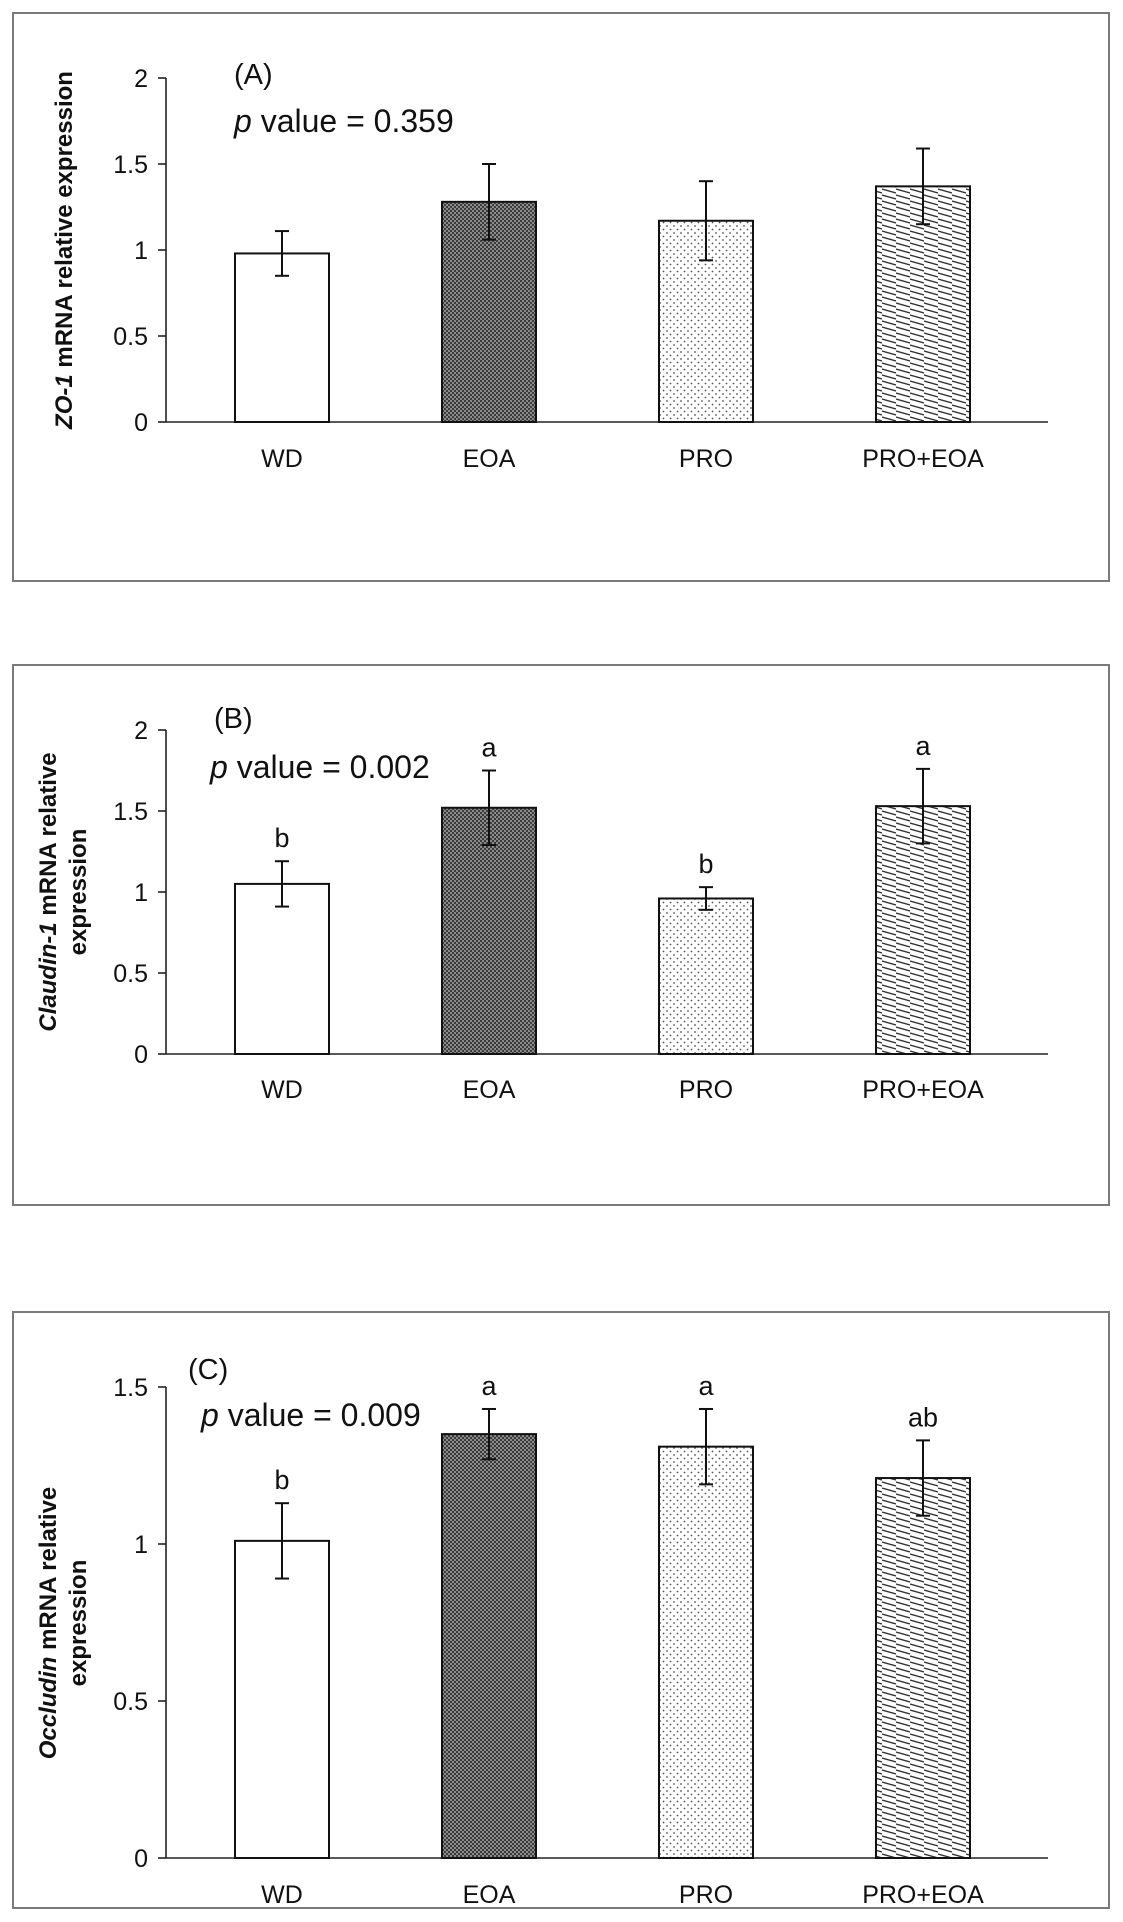 The width and height of the screenshot is (1123, 1922). What do you see at coordinates (63, 891) in the screenshot?
I see `y-axis-label: Claudin-1 mRNA relative expression` at bounding box center [63, 891].